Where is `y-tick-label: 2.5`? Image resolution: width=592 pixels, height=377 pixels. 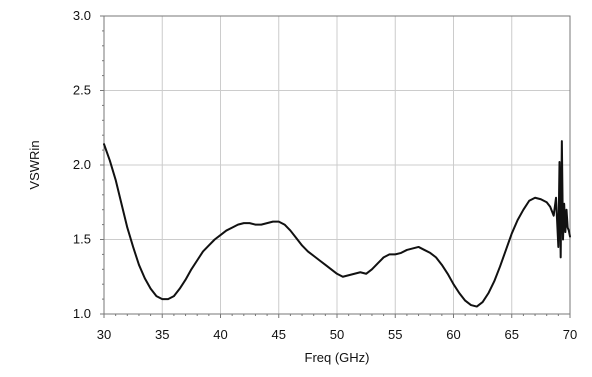
y-tick-label: 2.5 is located at coordinates (82, 90).